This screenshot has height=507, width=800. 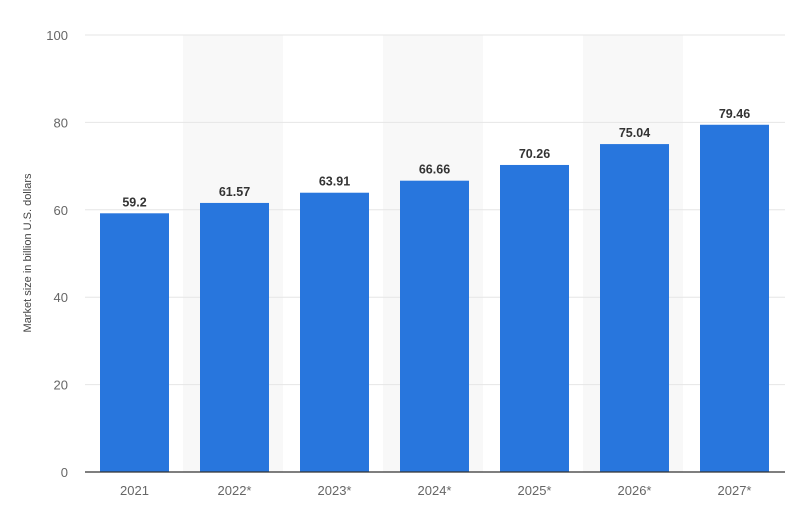 What do you see at coordinates (234, 192) in the screenshot?
I see `data-label: 61.57` at bounding box center [234, 192].